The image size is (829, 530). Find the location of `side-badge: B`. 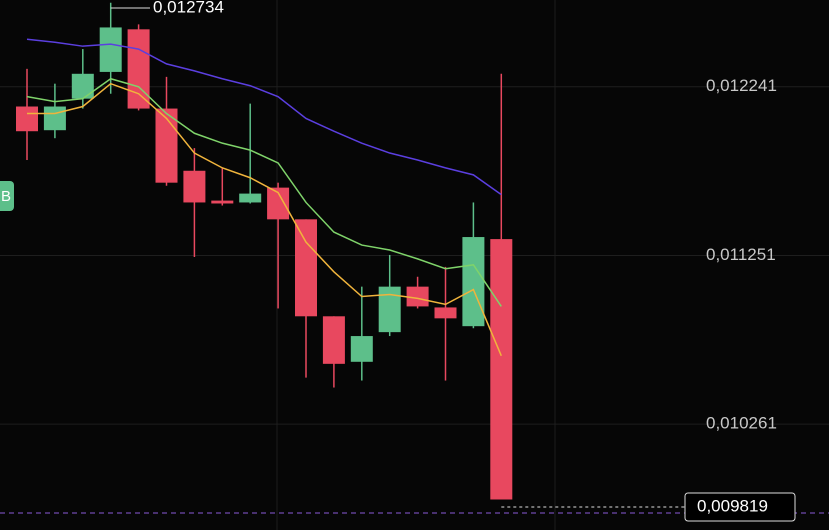

side-badge: B is located at coordinates (6, 196).